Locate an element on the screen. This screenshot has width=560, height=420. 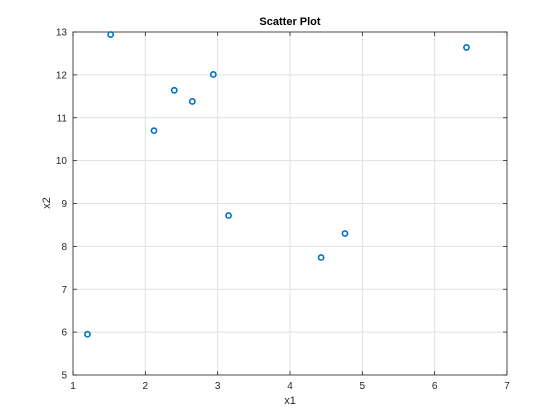
x-tick-label: 7 is located at coordinates (507, 386).